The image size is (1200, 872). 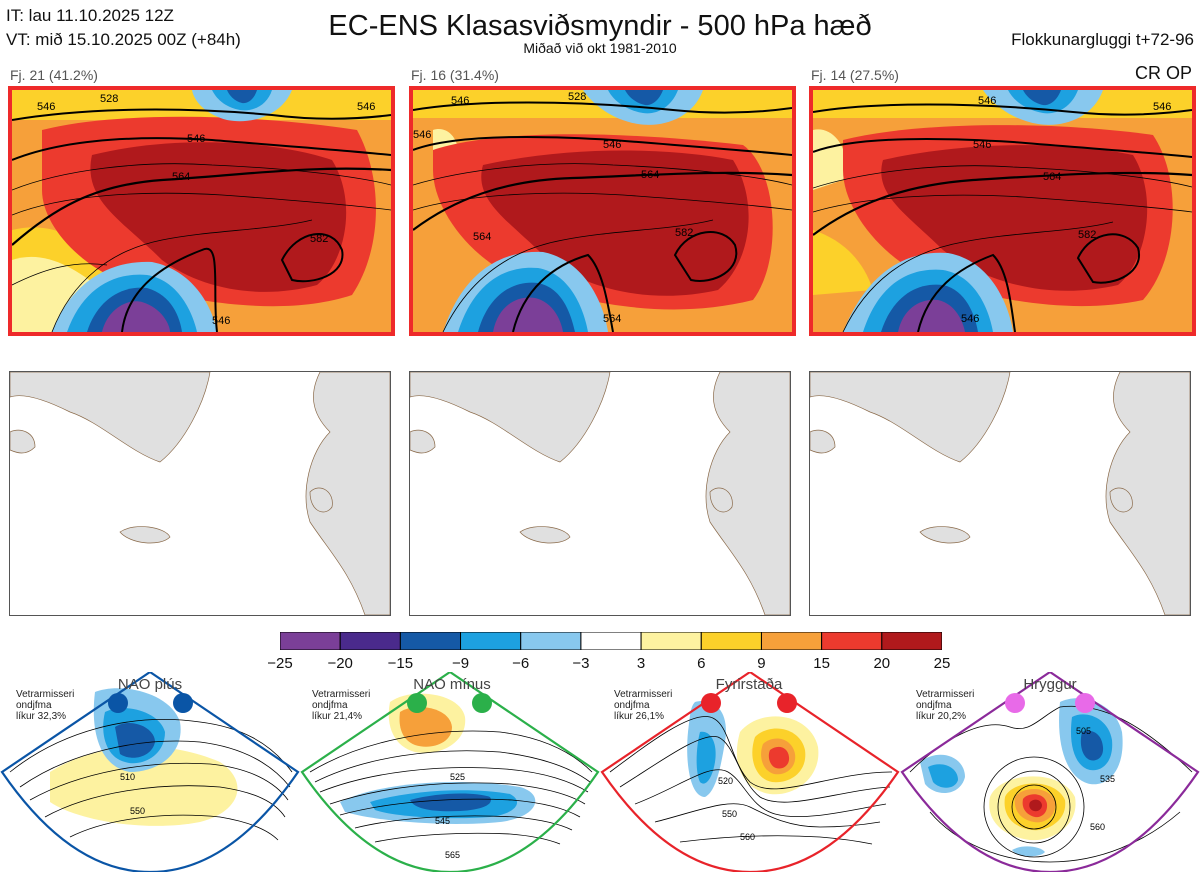 I want to click on probability-label: líkur 20,2%, so click(x=941, y=716).